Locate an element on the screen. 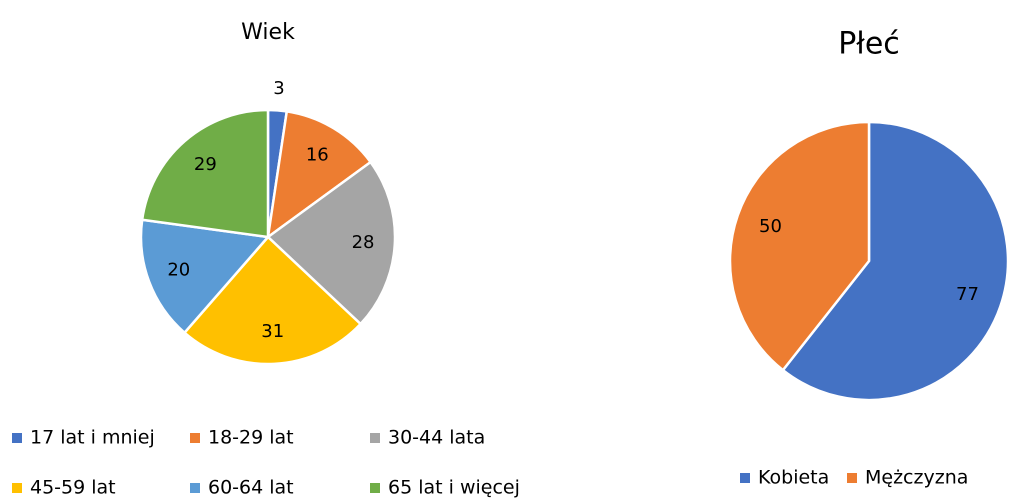  chart-title: Wiek is located at coordinates (268, 32).